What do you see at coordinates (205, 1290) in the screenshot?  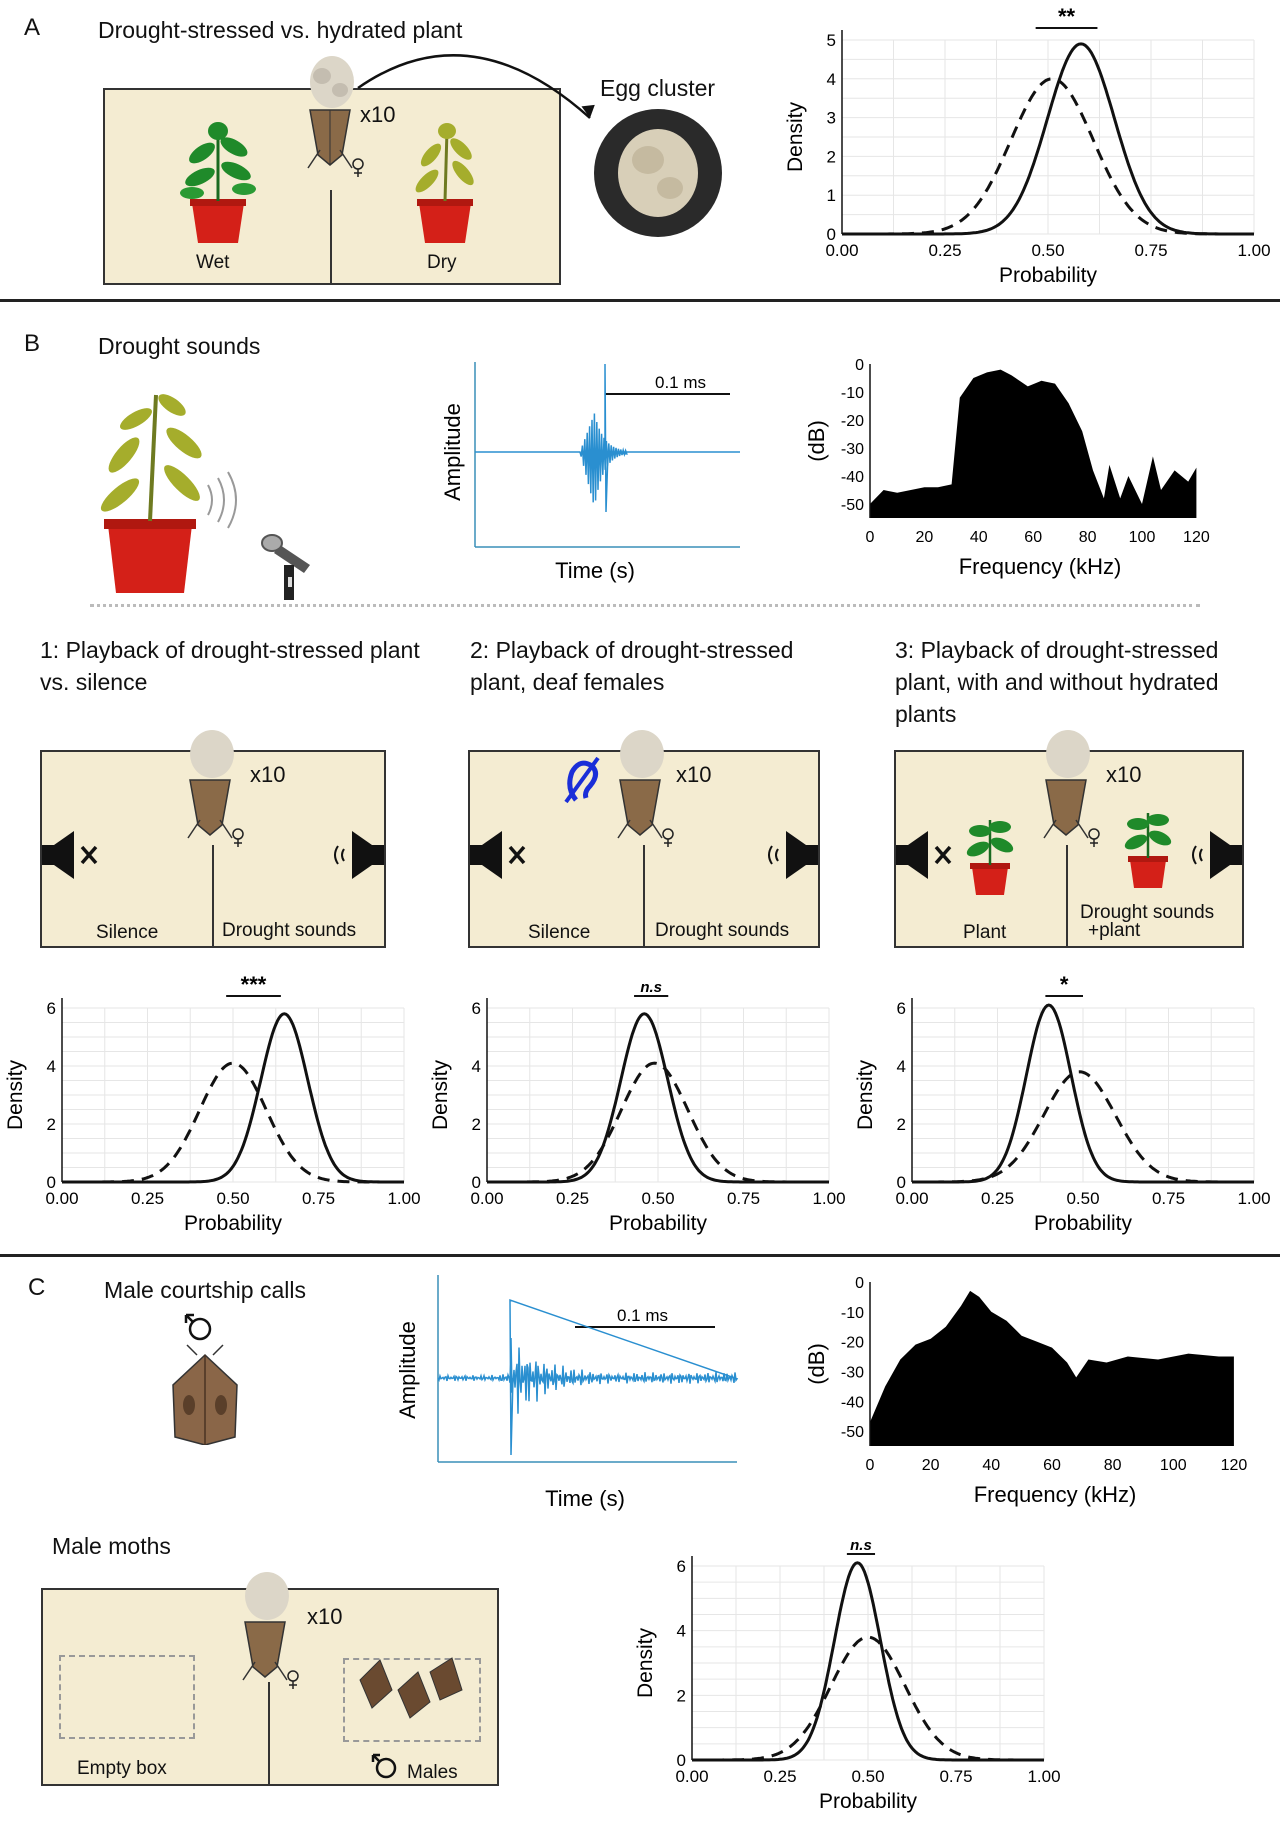 I see `panel-c-title: Male courtship calls` at bounding box center [205, 1290].